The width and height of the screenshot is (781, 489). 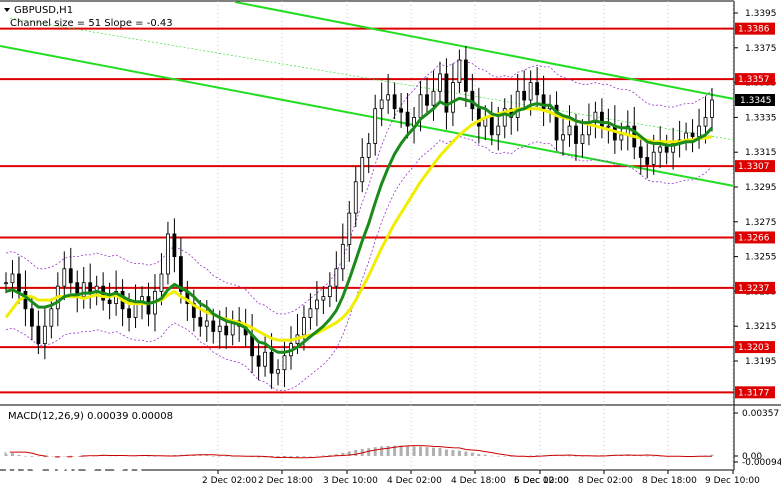 What do you see at coordinates (478, 481) in the screenshot?
I see `time-tick-label: 4 Dec 18:00` at bounding box center [478, 481].